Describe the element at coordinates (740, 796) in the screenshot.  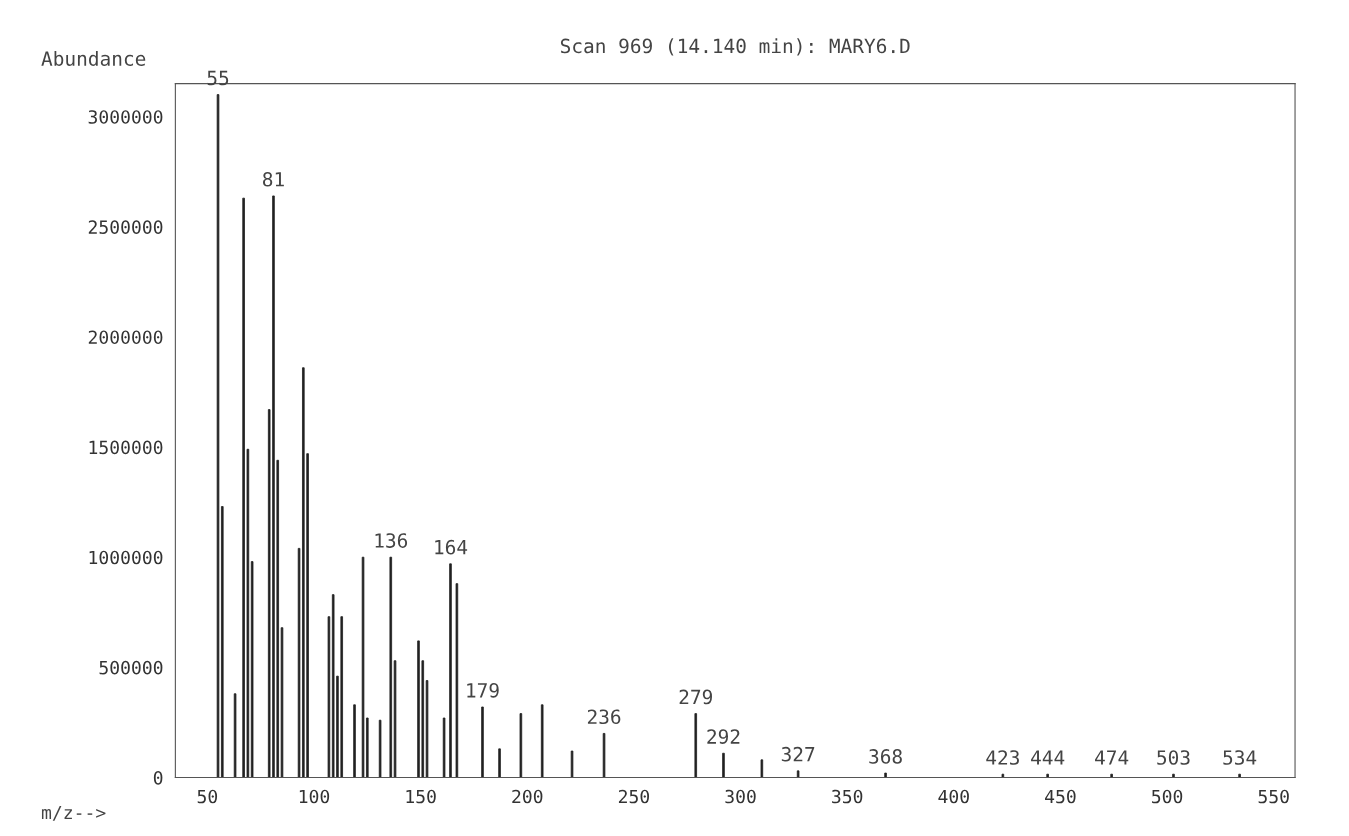
I see `x-tick-label: 300` at that location.